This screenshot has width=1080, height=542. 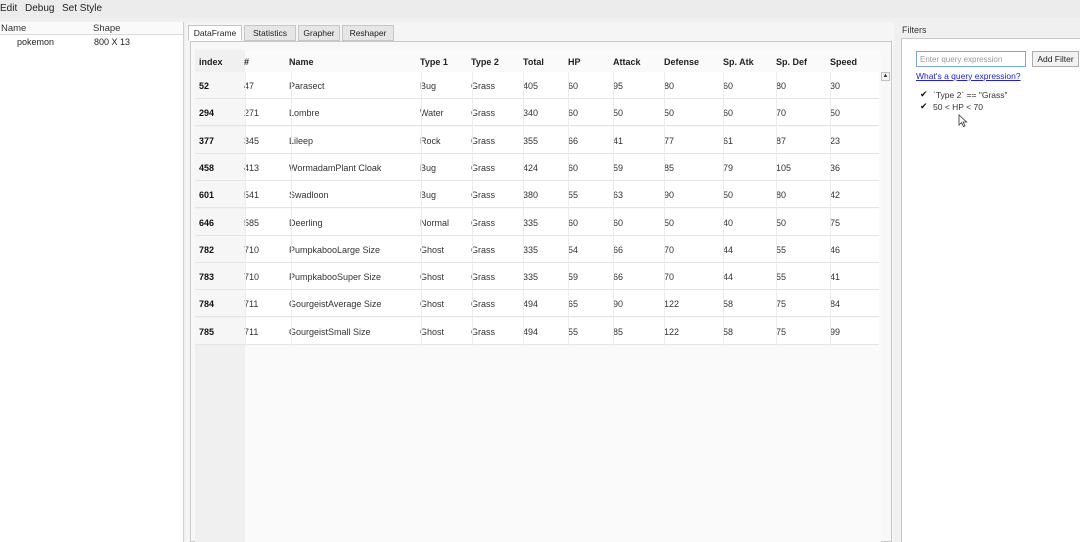 I want to click on add-filter-button: Add Filter, so click(x=1055, y=59).